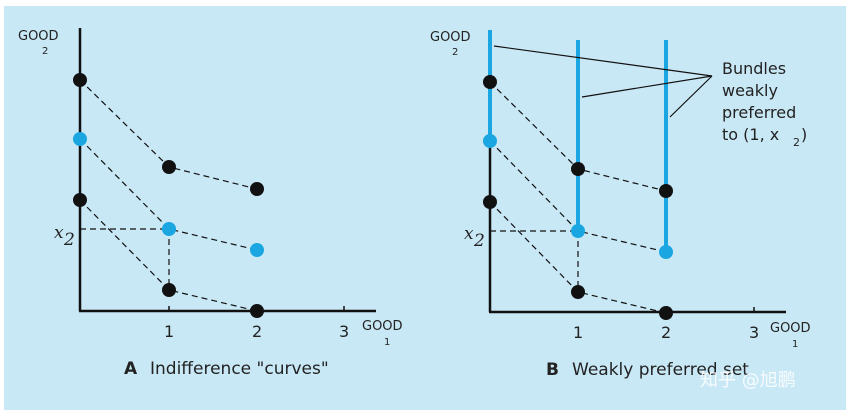  I want to click on panel-b-callout-close: ), so click(804, 134).